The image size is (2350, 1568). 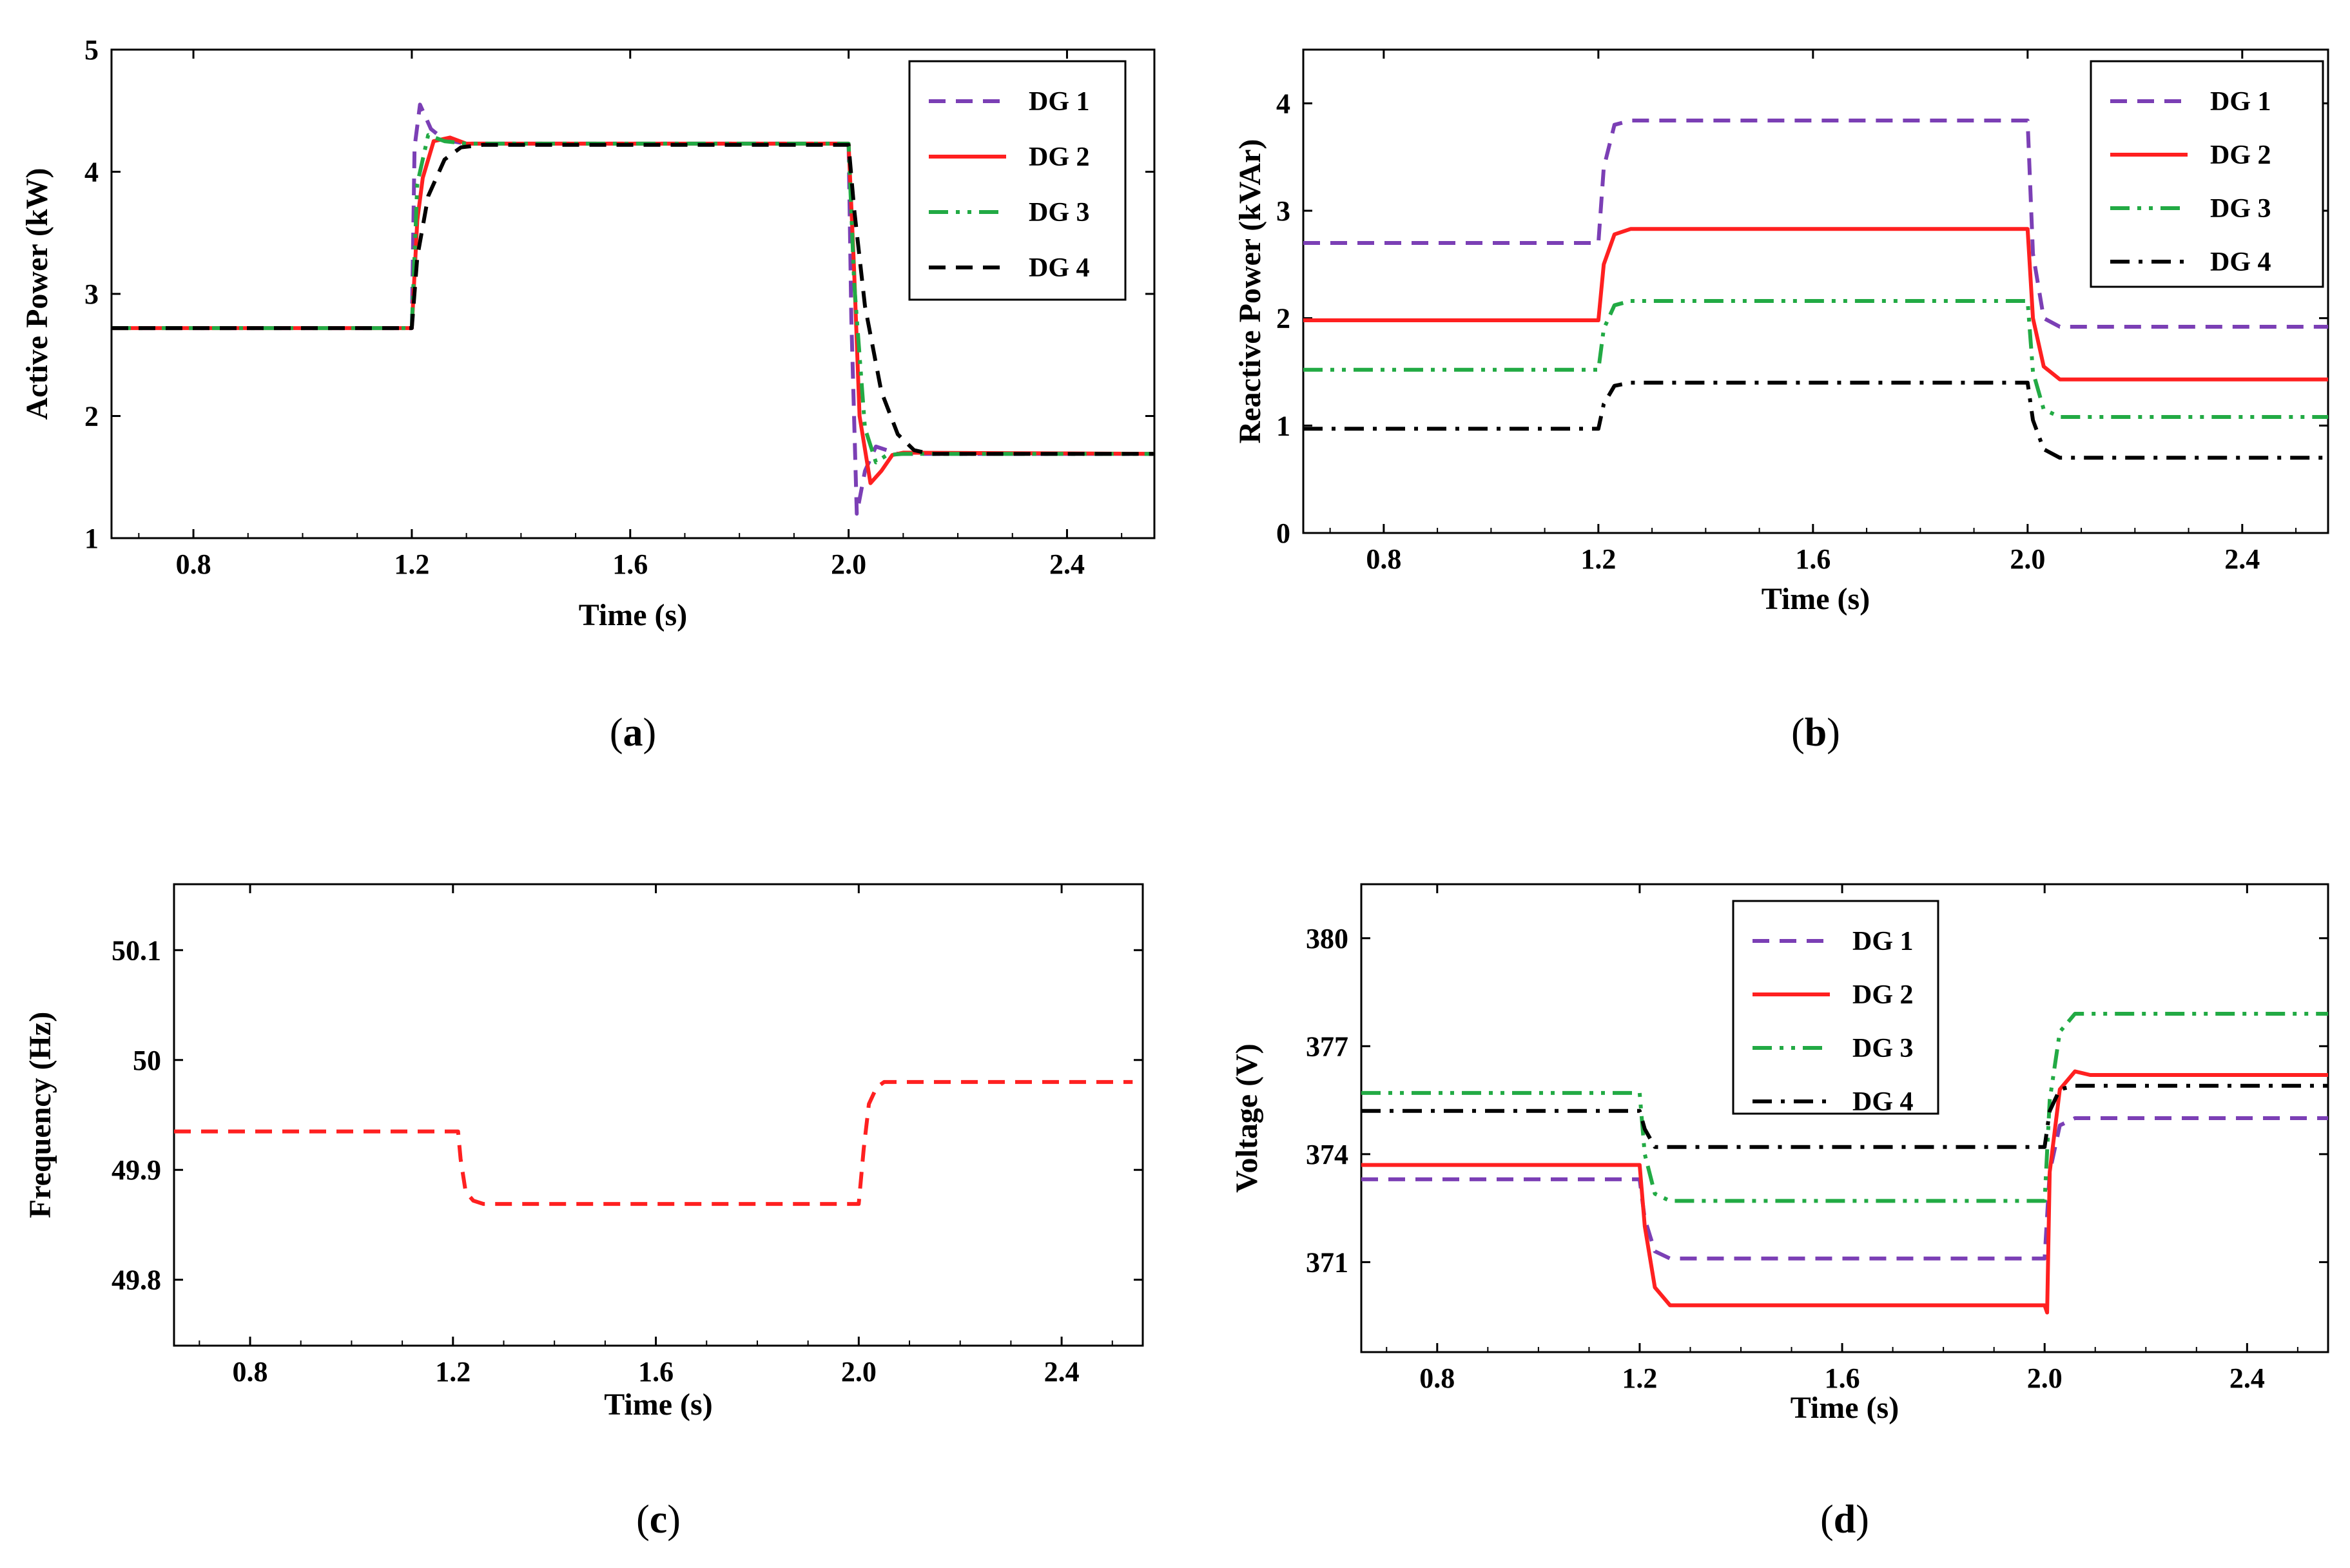 What do you see at coordinates (633, 733) in the screenshot?
I see `panel-label: (a)` at bounding box center [633, 733].